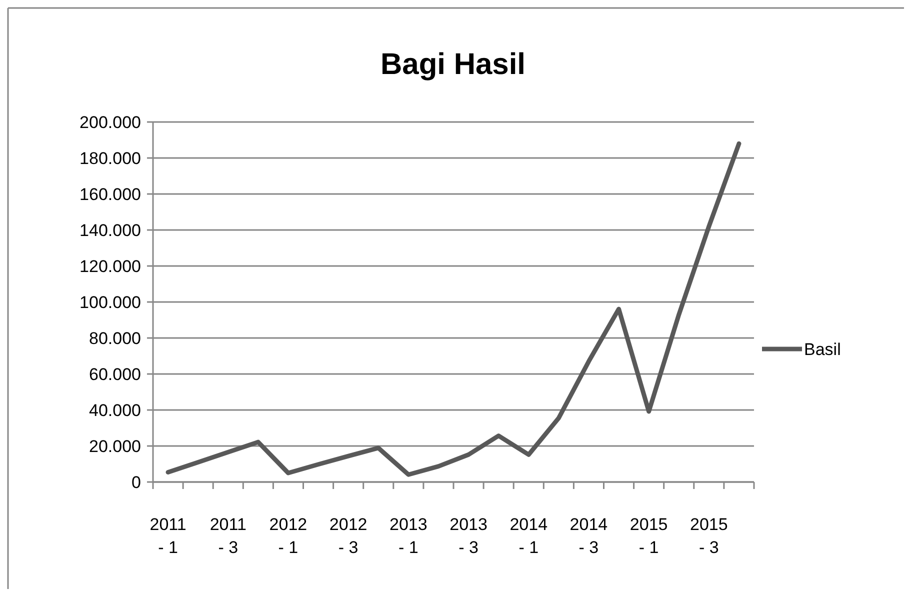 This screenshot has height=597, width=912. Describe the element at coordinates (709, 536) in the screenshot. I see `x-tick-label: 2015 - 3` at that location.